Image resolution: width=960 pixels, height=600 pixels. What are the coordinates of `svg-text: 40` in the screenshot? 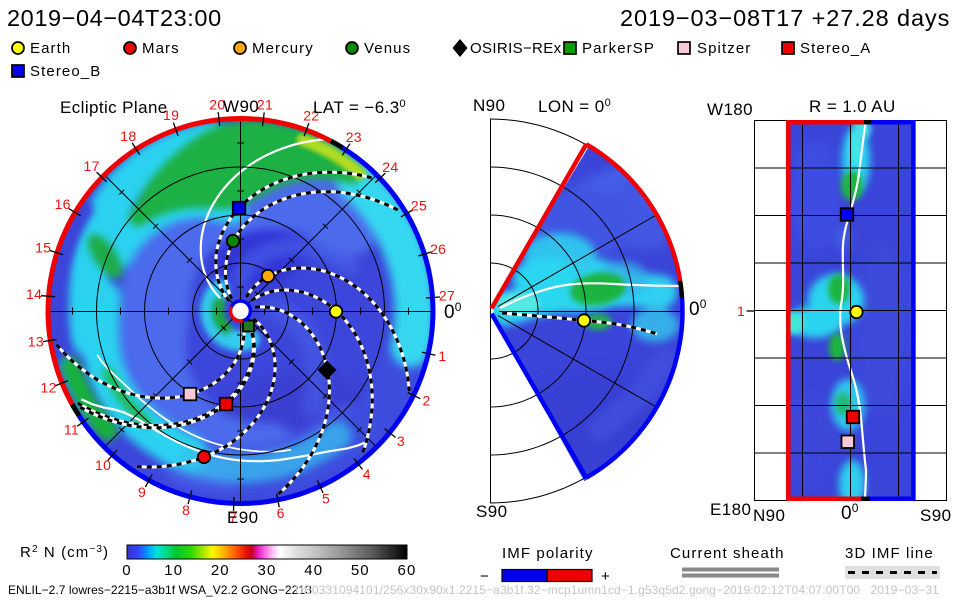 It's located at (313, 570).